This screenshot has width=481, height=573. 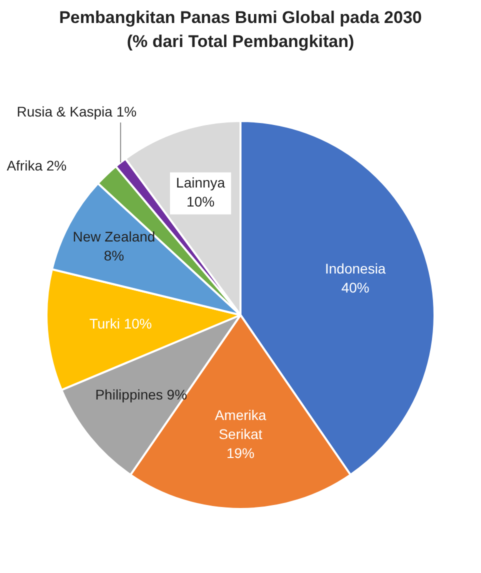 I want to click on slice-label: Turki, so click(x=104, y=323).